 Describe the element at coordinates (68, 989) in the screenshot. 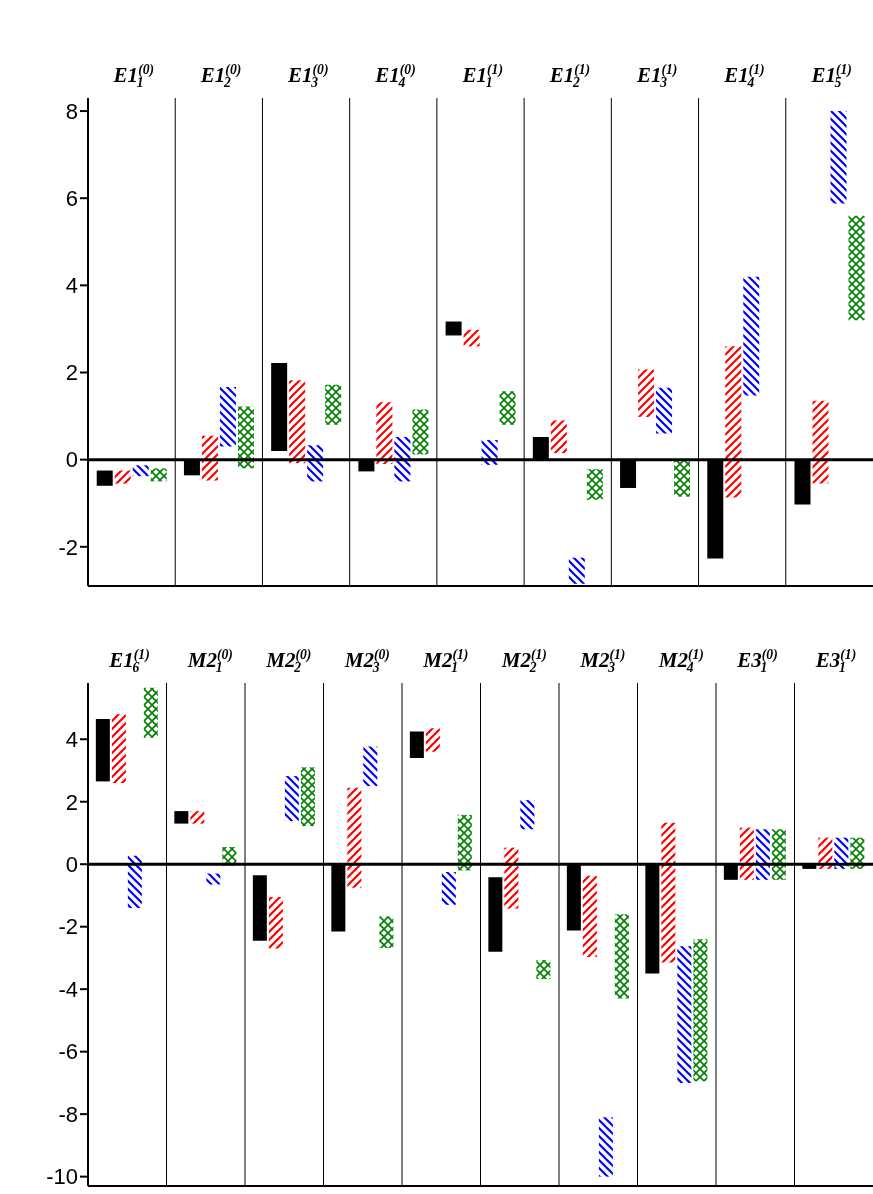

I see `y-tick-label: -4` at that location.